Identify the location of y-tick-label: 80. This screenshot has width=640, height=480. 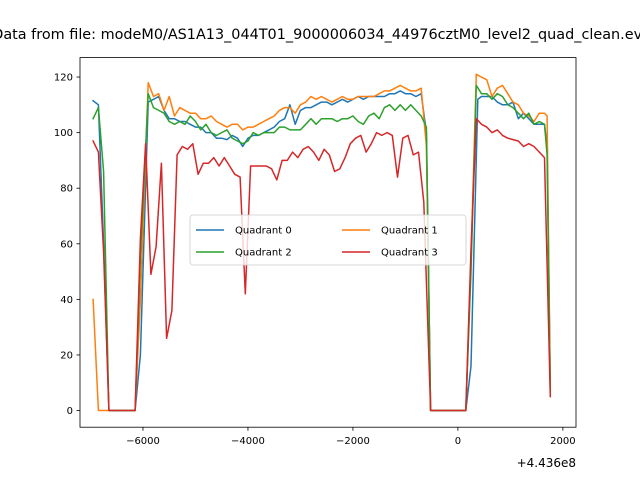
(66, 189).